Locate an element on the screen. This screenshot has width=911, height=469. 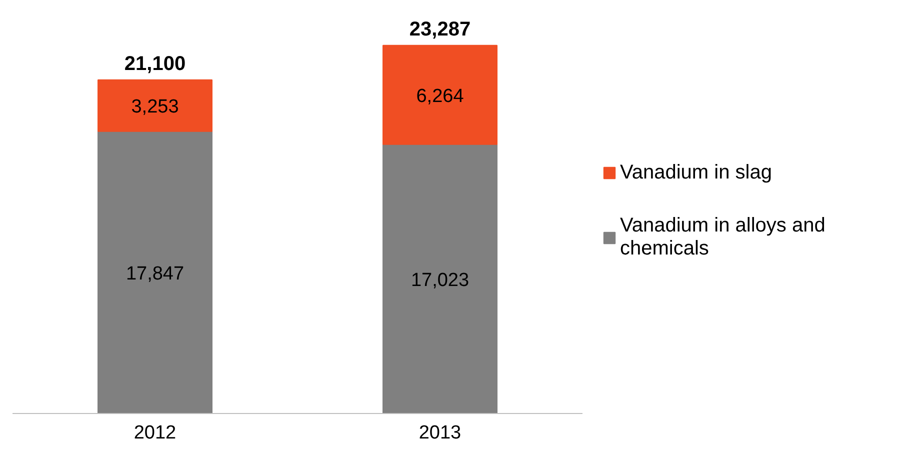
data-label: 17,847 is located at coordinates (155, 273).